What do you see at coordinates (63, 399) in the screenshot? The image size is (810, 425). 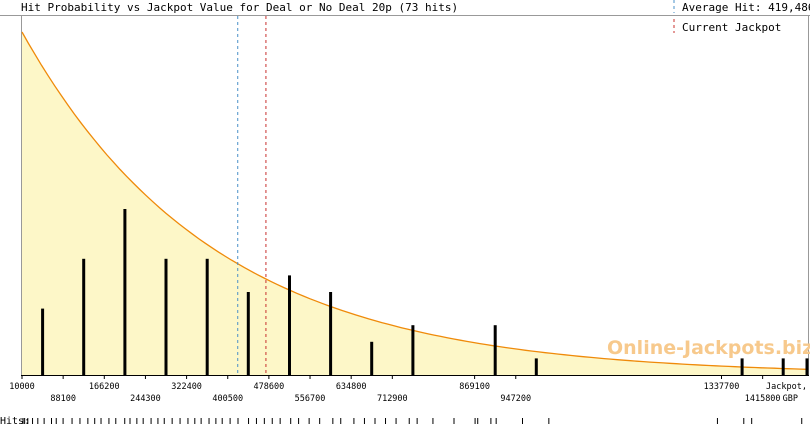 I see `tick-label-lower-0: 88100` at bounding box center [63, 399].